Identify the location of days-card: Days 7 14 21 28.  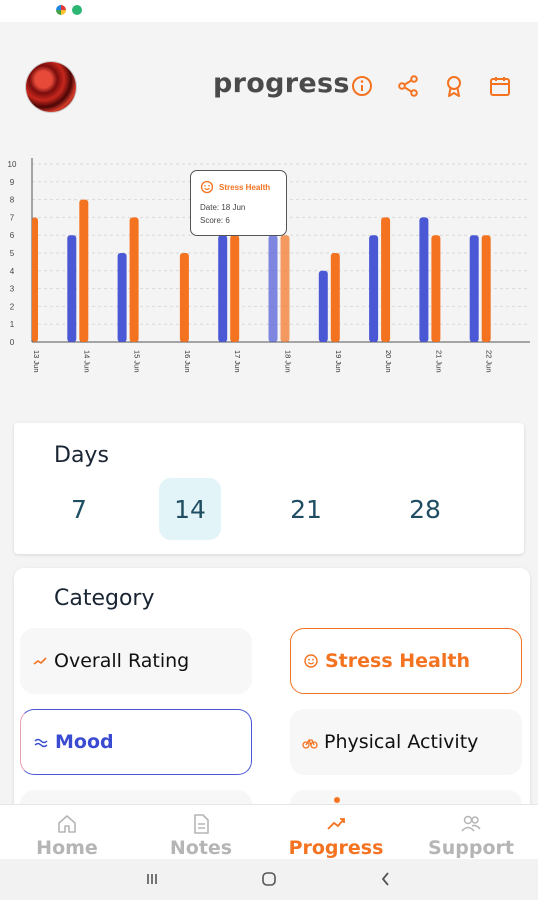
(269, 488).